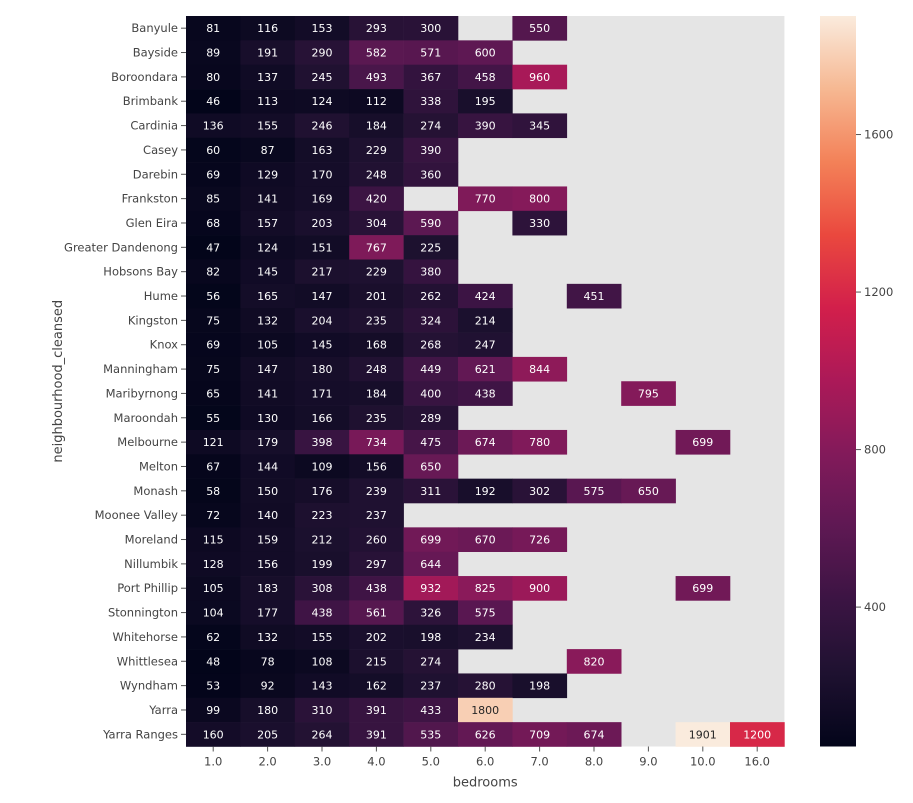 The width and height of the screenshot is (913, 803). I want to click on cell-value-label: 67, so click(213, 466).